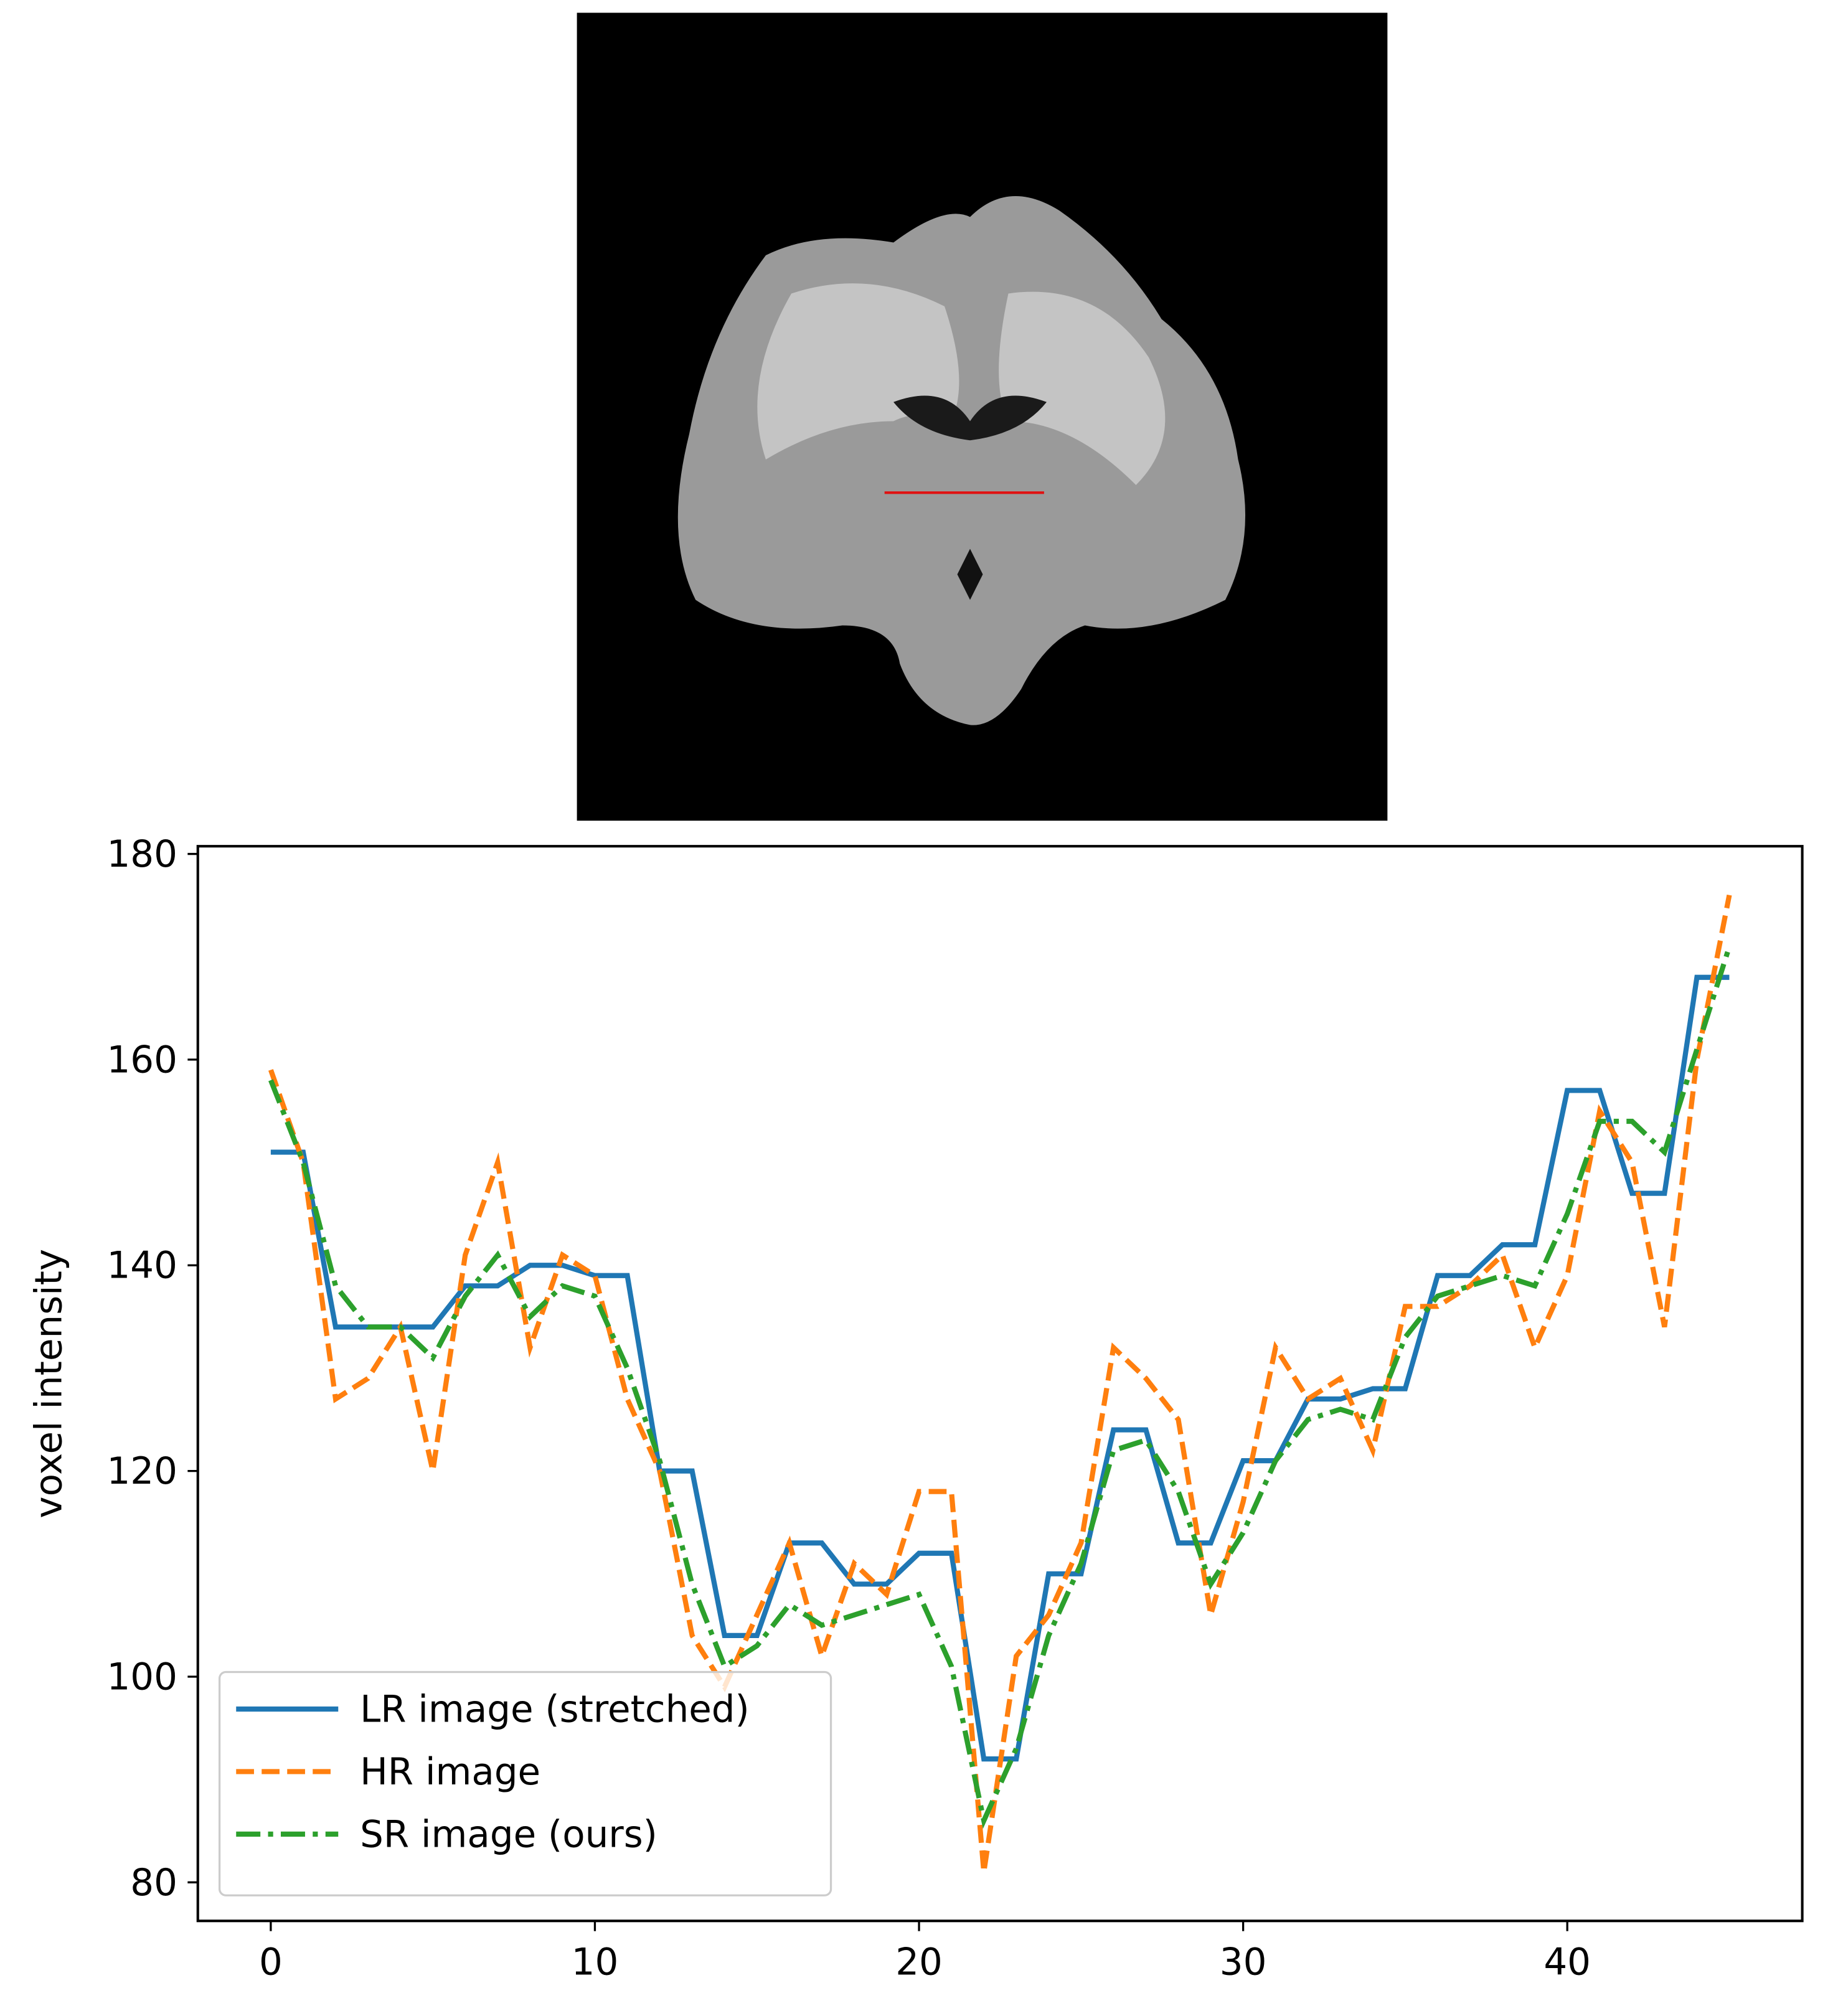 The width and height of the screenshot is (1838, 2016). I want to click on x-tick-label: 20, so click(919, 1963).